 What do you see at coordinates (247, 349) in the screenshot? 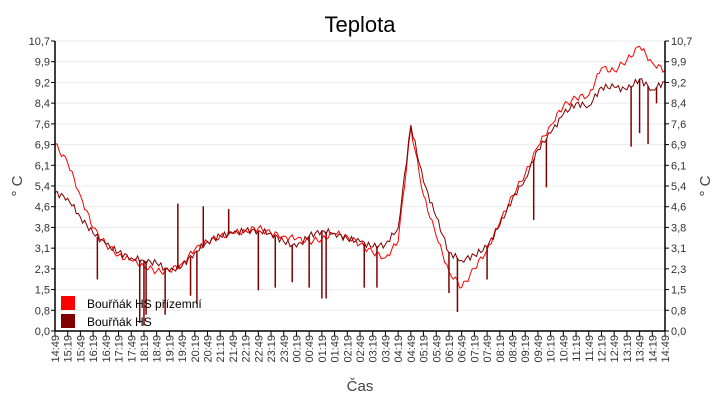
I see `x-tick-label: 22:19` at bounding box center [247, 349].